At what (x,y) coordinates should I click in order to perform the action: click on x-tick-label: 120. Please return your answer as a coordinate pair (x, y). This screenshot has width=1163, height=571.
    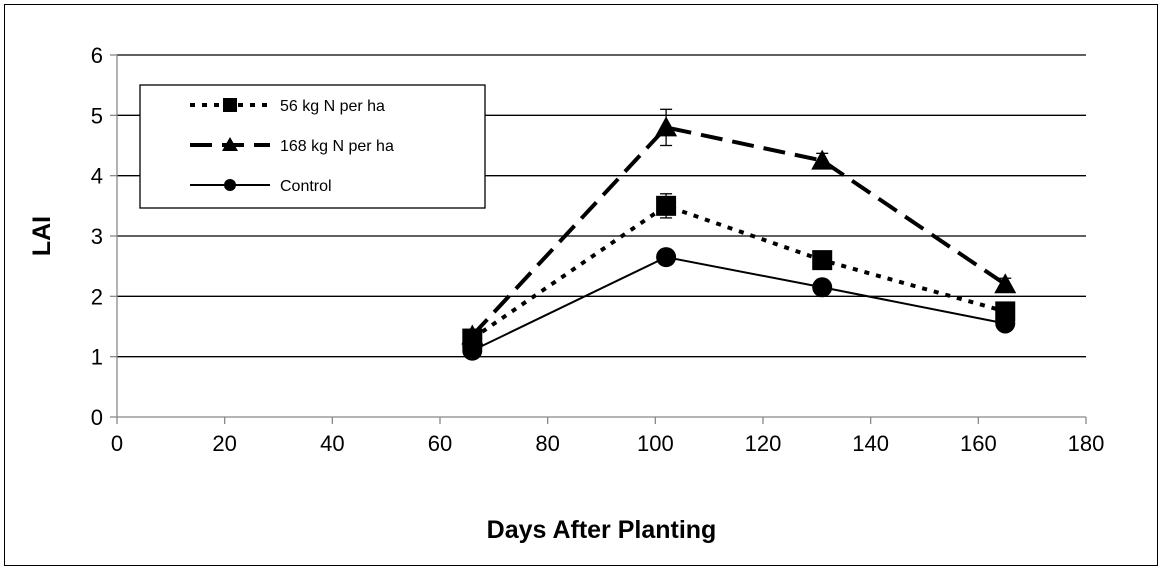
    Looking at the image, I should click on (763, 443).